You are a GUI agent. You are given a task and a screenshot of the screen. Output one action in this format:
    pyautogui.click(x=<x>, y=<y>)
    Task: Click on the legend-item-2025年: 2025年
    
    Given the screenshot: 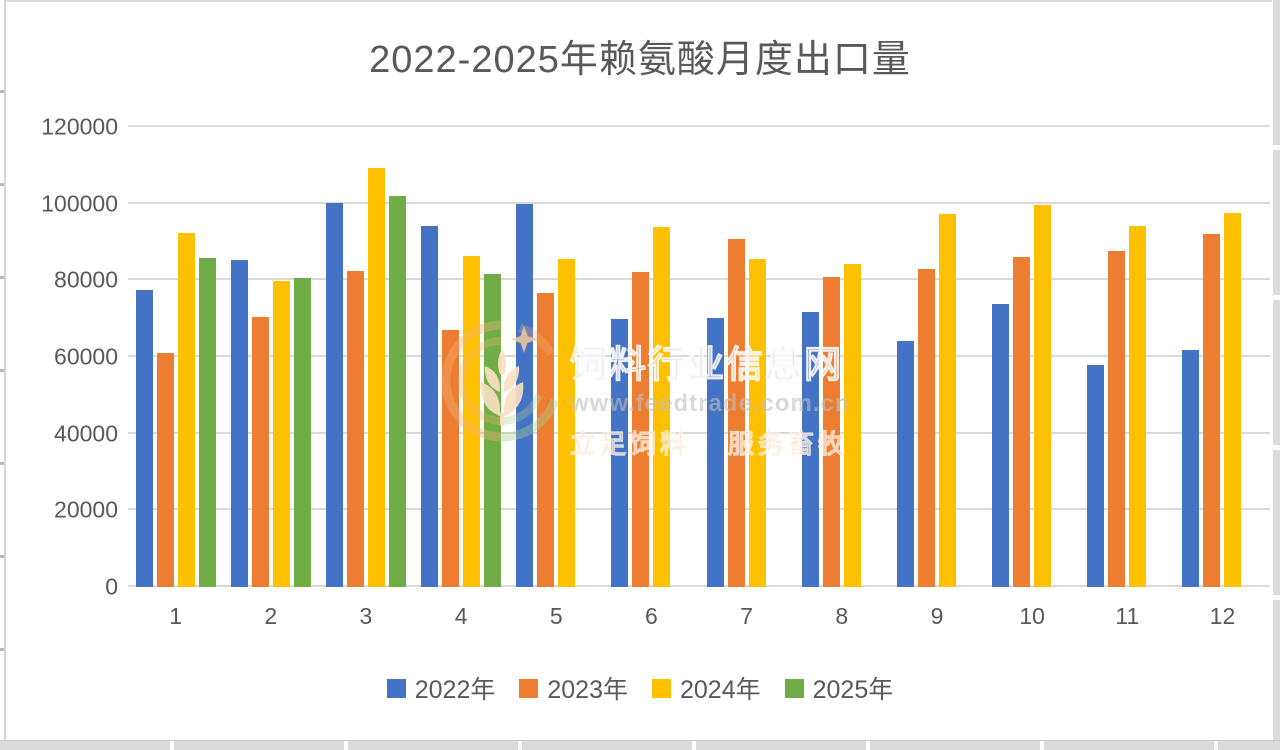 What is the action you would take?
    pyautogui.click(x=838, y=688)
    